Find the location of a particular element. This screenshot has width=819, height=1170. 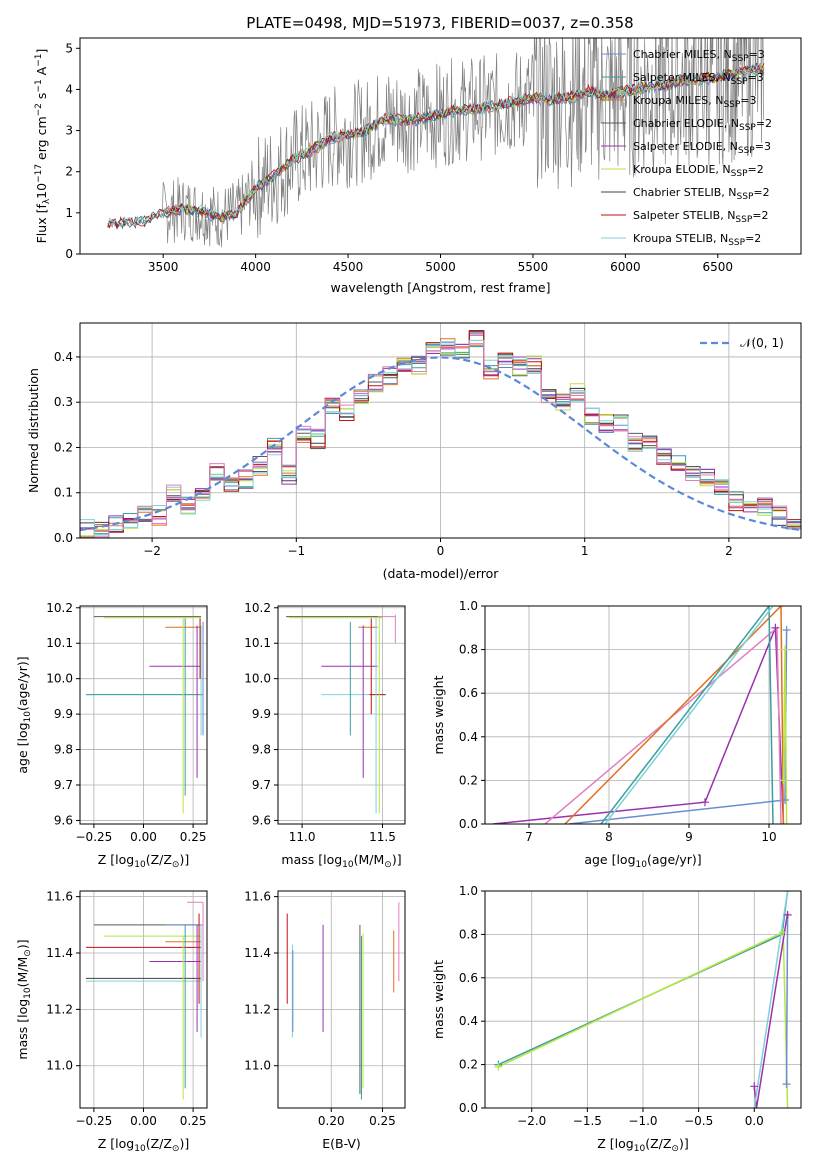

x-axis-label: Z [log10(Z/Z⊙)] is located at coordinates (642, 1145).